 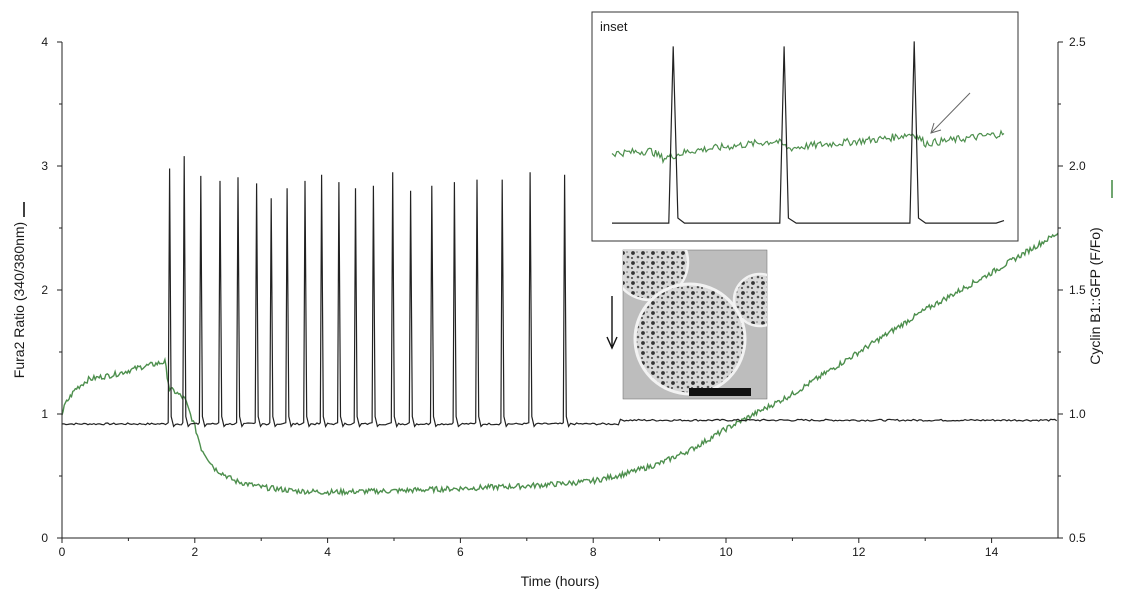 I want to click on oocyte-micrograph, so click(x=695, y=324).